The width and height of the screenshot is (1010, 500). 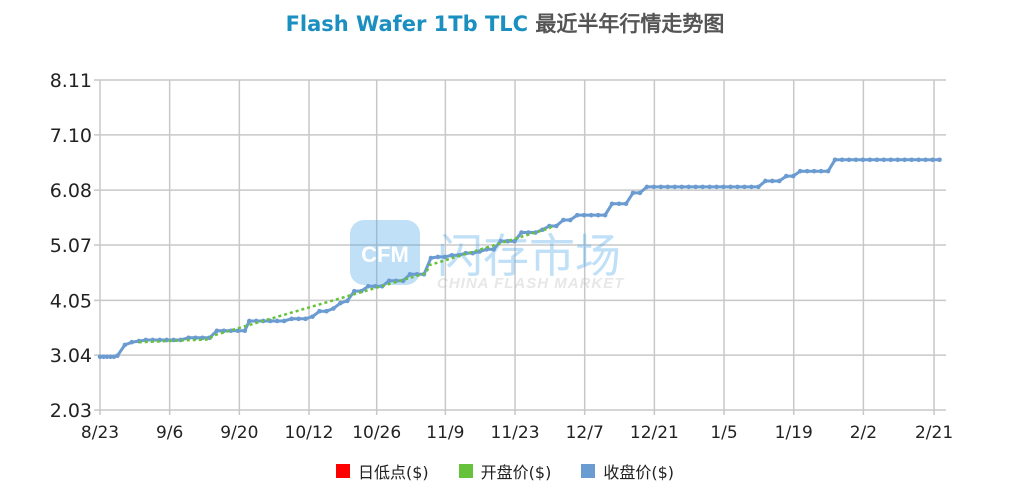 I want to click on y-tick-label: 5.07, so click(x=71, y=246).